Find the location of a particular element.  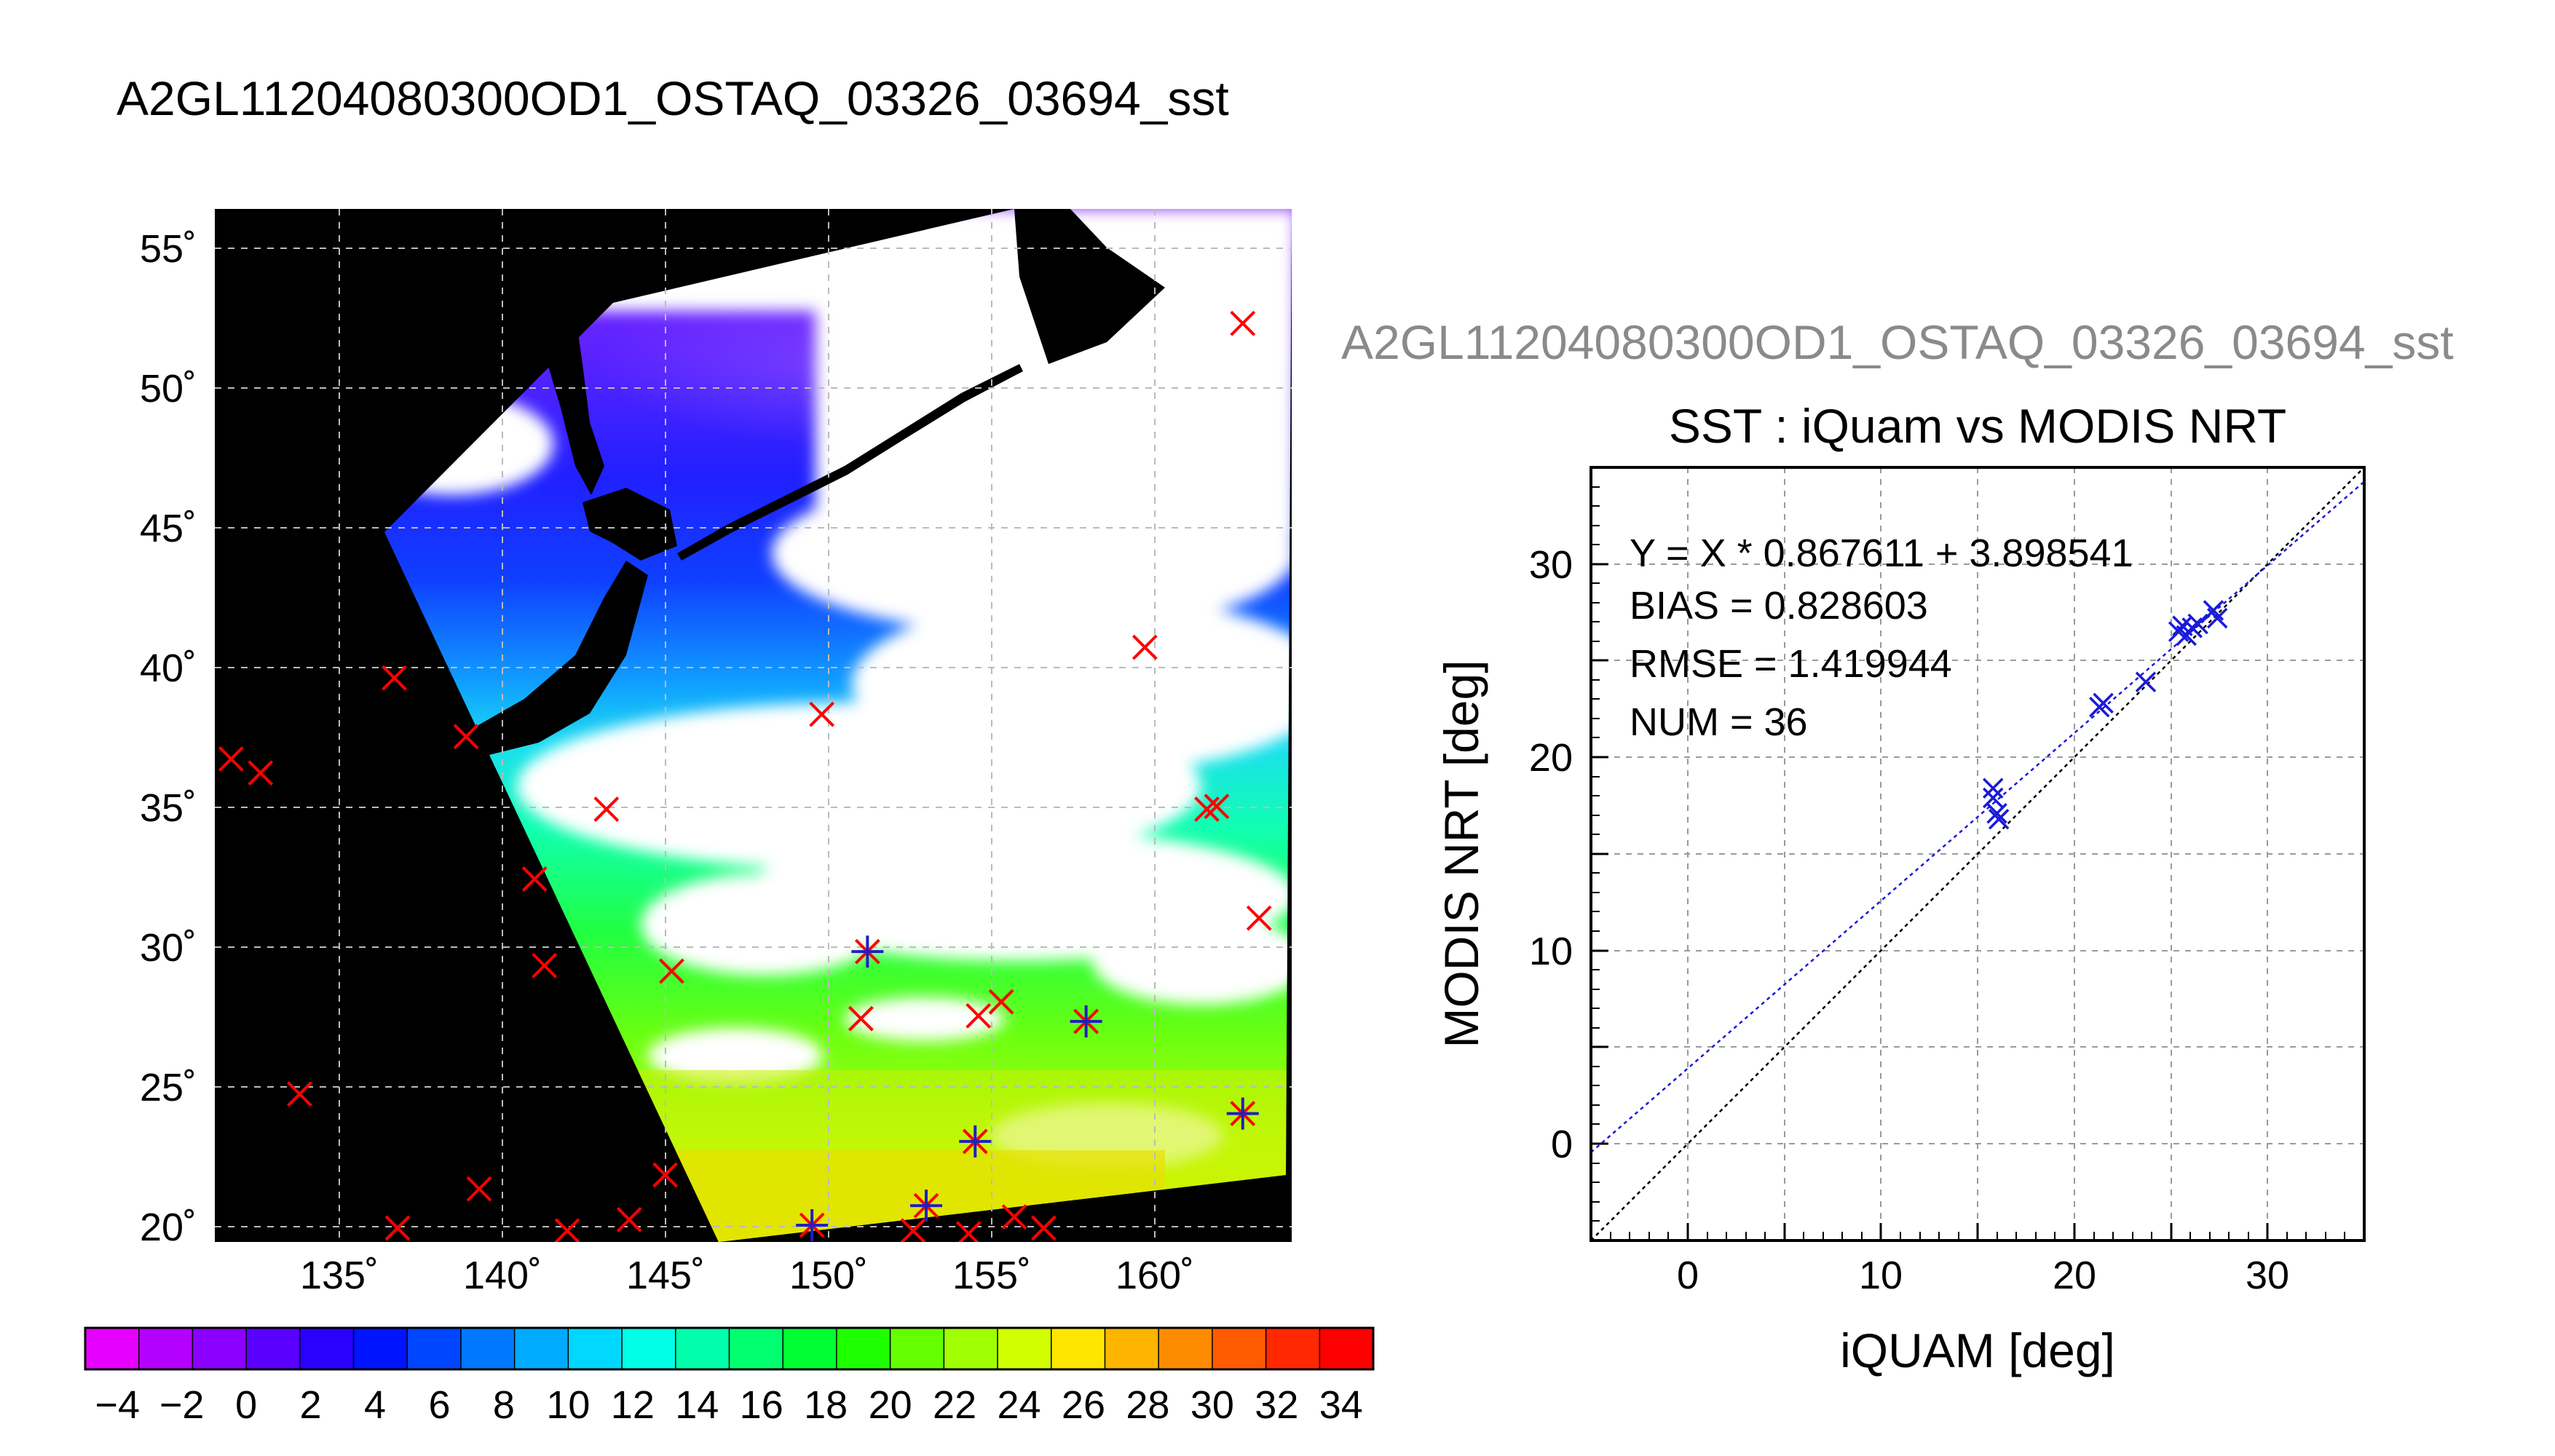

fit-equation: Y = X * 0.867611 + 3.898541 is located at coordinates (1881, 553).